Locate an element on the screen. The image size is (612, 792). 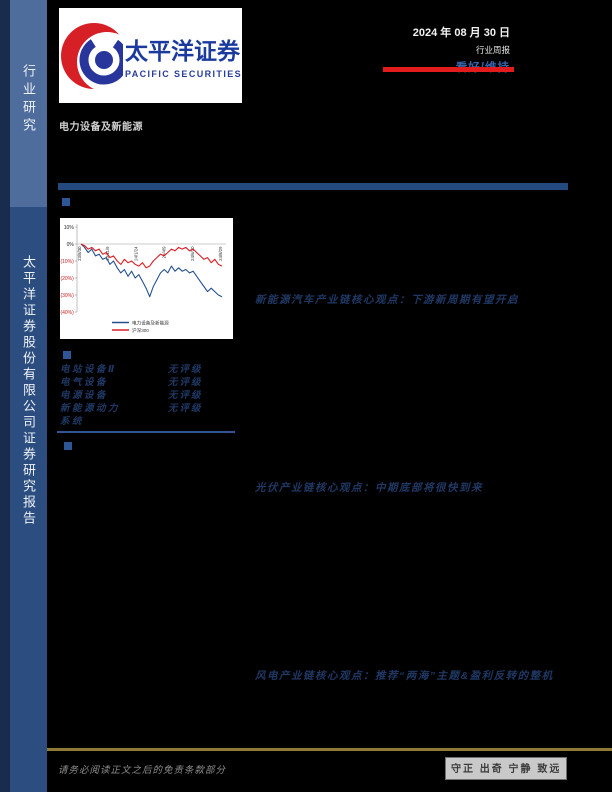
section-title: 新能源汽车产业链核心观点：下游新周期有望开启 is located at coordinates (387, 300).